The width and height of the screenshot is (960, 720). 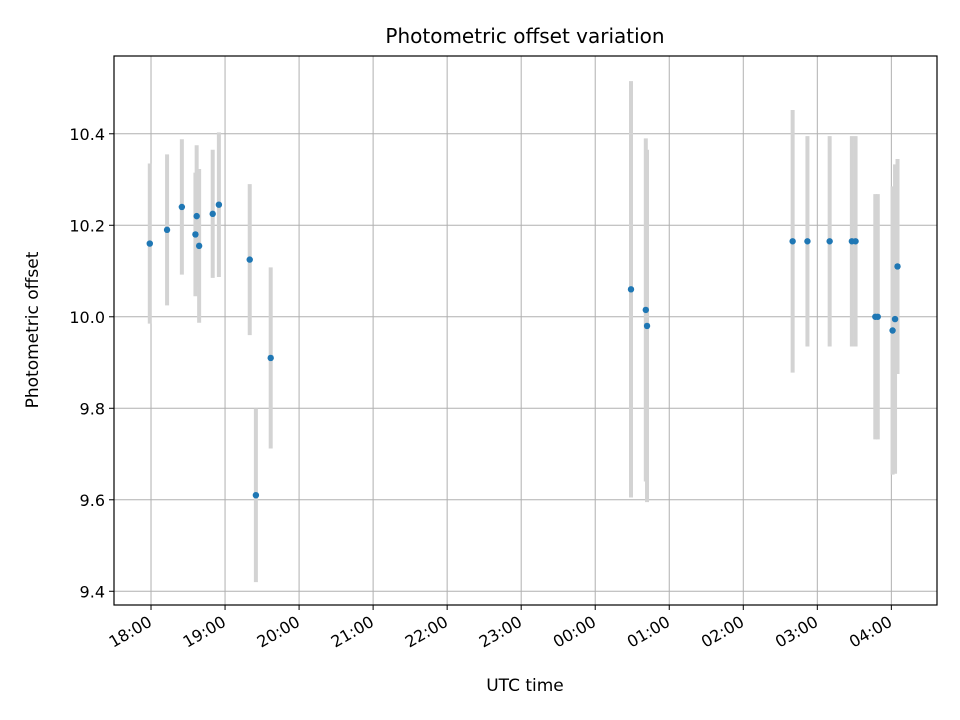 I want to click on y-axis-ticks: 9.4 9.6 9.8 10.0 10.2 10.4, so click(x=91, y=363).